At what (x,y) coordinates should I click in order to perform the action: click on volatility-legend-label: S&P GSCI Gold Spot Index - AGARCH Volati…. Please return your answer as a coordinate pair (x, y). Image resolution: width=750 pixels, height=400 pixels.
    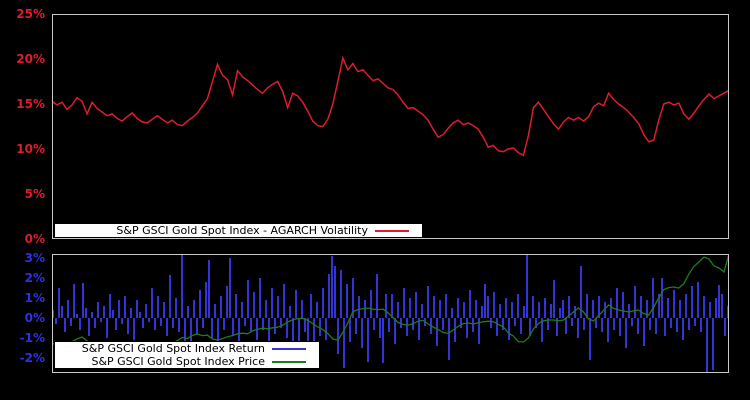
    Looking at the image, I should click on (242, 230).